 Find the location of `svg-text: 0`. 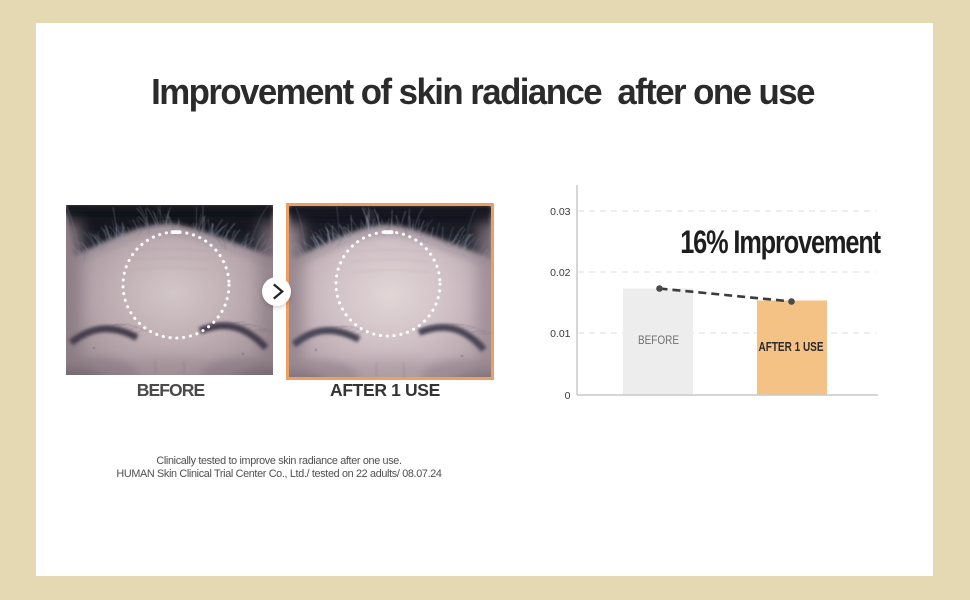

svg-text: 0 is located at coordinates (568, 396).